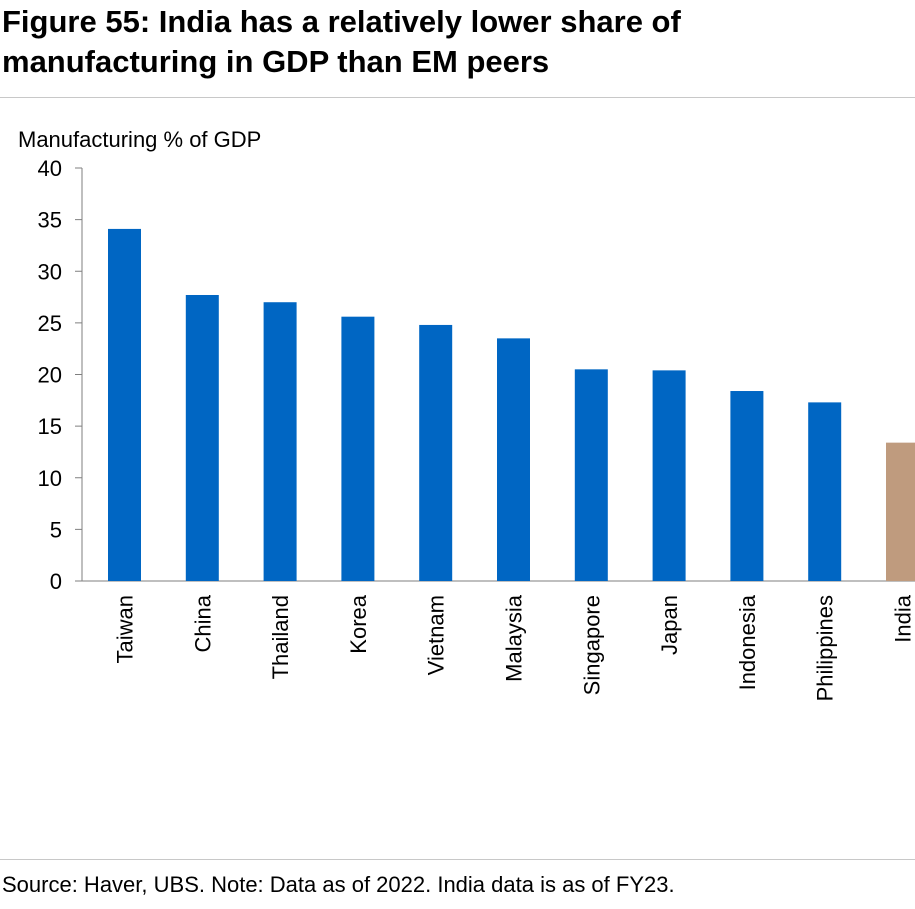 The image size is (915, 909). What do you see at coordinates (900, 511) in the screenshot?
I see `bar-india` at bounding box center [900, 511].